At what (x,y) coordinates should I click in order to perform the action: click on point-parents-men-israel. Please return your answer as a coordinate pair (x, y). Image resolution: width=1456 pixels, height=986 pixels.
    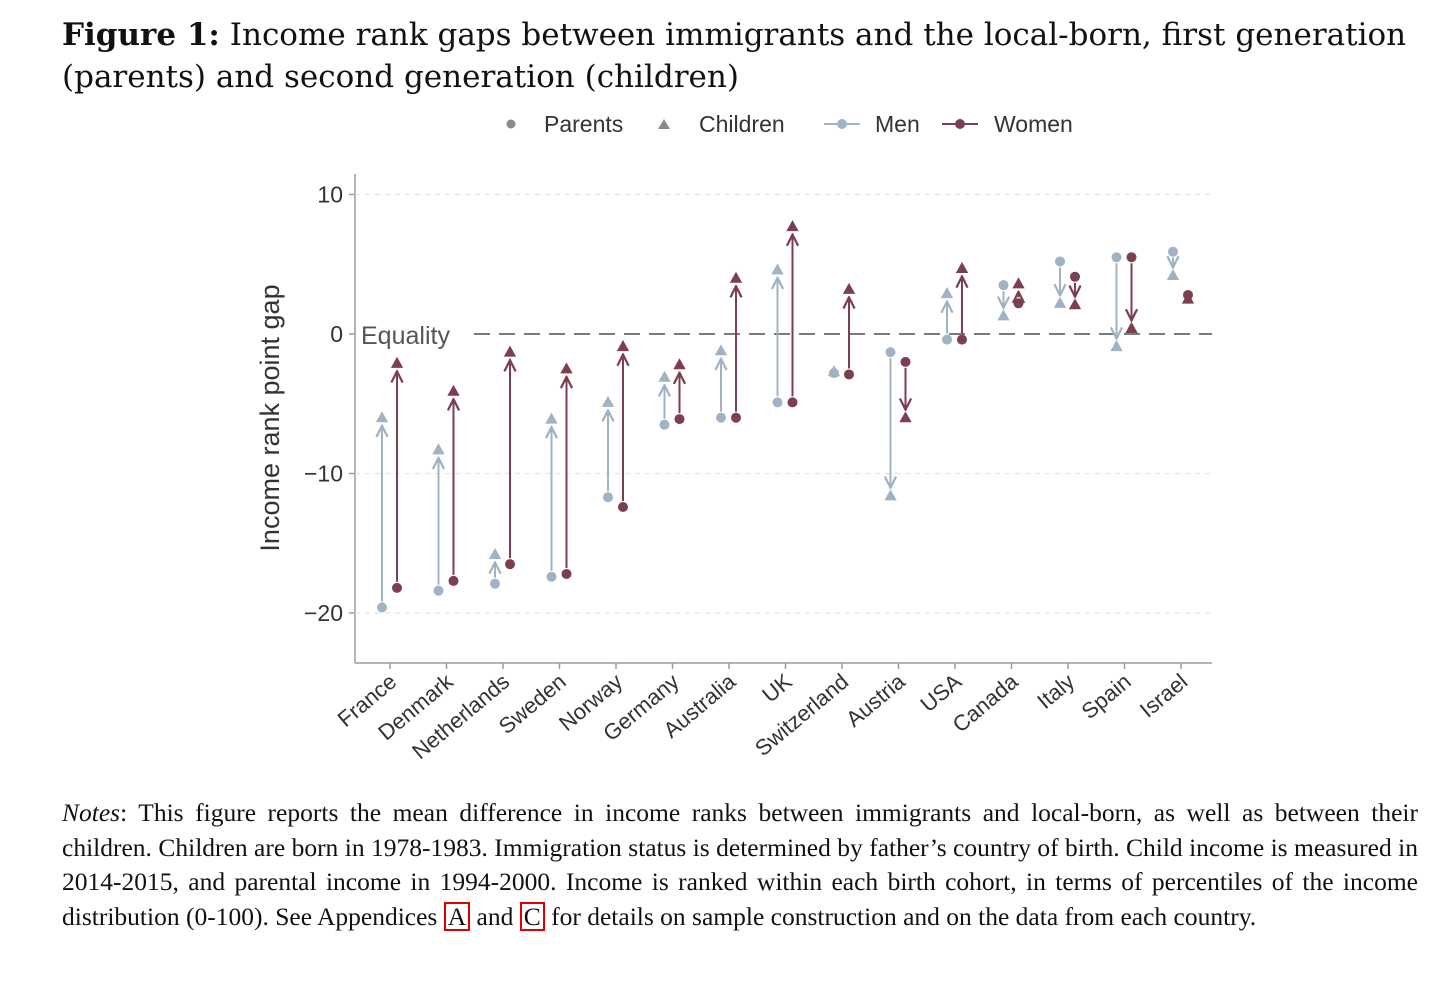
    Looking at the image, I should click on (1173, 251).